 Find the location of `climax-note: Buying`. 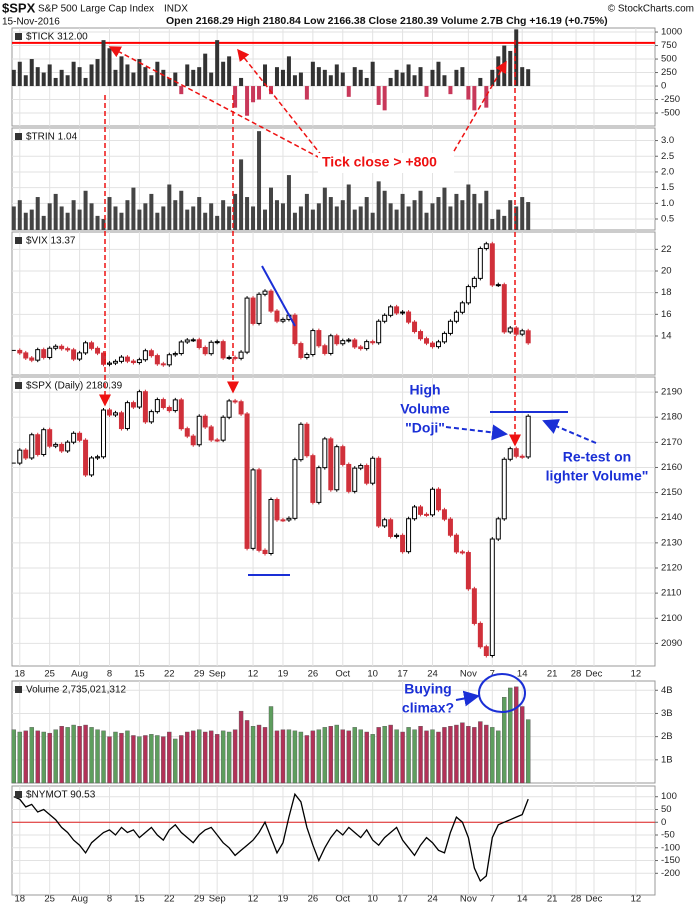

climax-note: Buying is located at coordinates (427, 689).